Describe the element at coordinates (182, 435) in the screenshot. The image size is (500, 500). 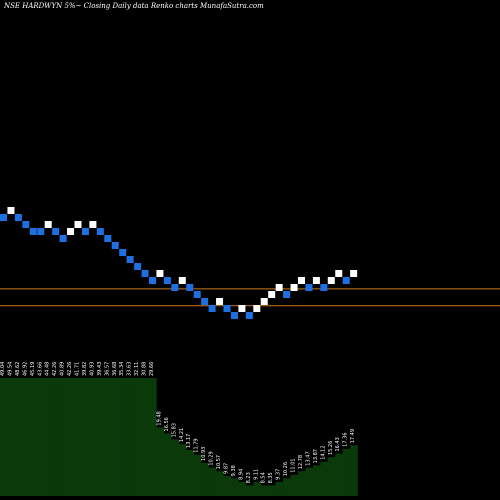
I see `volume-label: 14.21` at that location.